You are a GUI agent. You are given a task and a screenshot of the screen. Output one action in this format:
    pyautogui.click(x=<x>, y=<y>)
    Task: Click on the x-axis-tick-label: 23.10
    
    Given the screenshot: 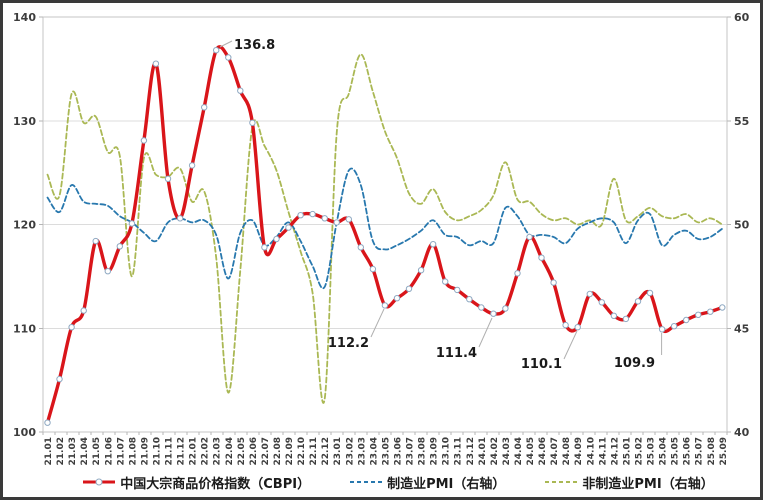 What is the action you would take?
    pyautogui.click(x=447, y=451)
    